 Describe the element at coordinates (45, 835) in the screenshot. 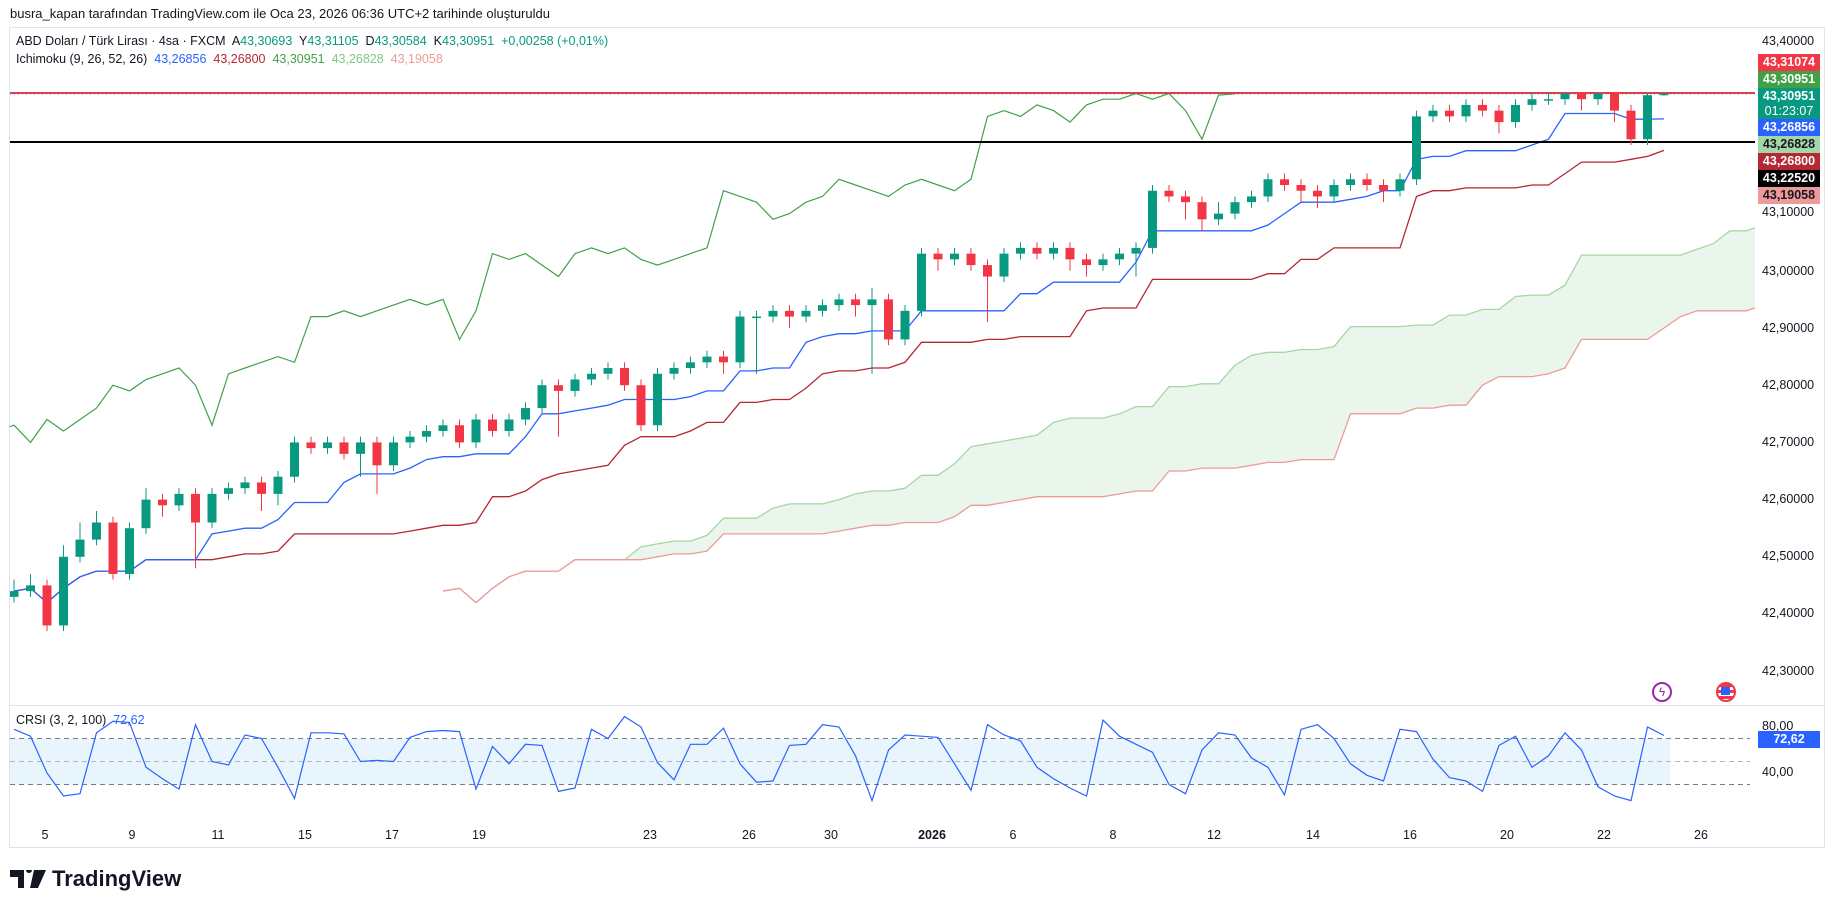

I see `time-axis-label: 5` at that location.